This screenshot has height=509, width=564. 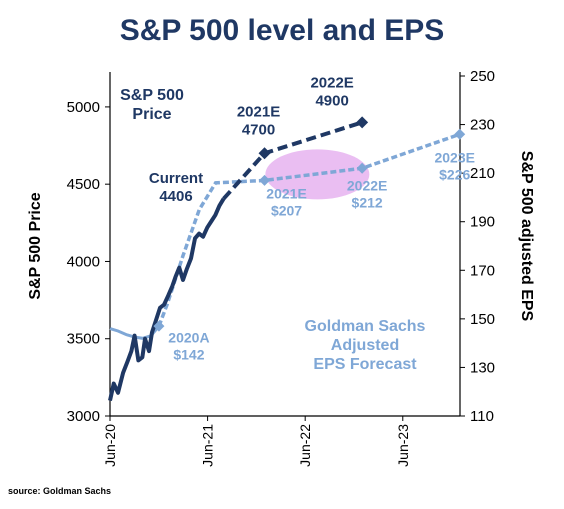 What do you see at coordinates (482, 270) in the screenshot?
I see `y-right-tick-label: 170` at bounding box center [482, 270].